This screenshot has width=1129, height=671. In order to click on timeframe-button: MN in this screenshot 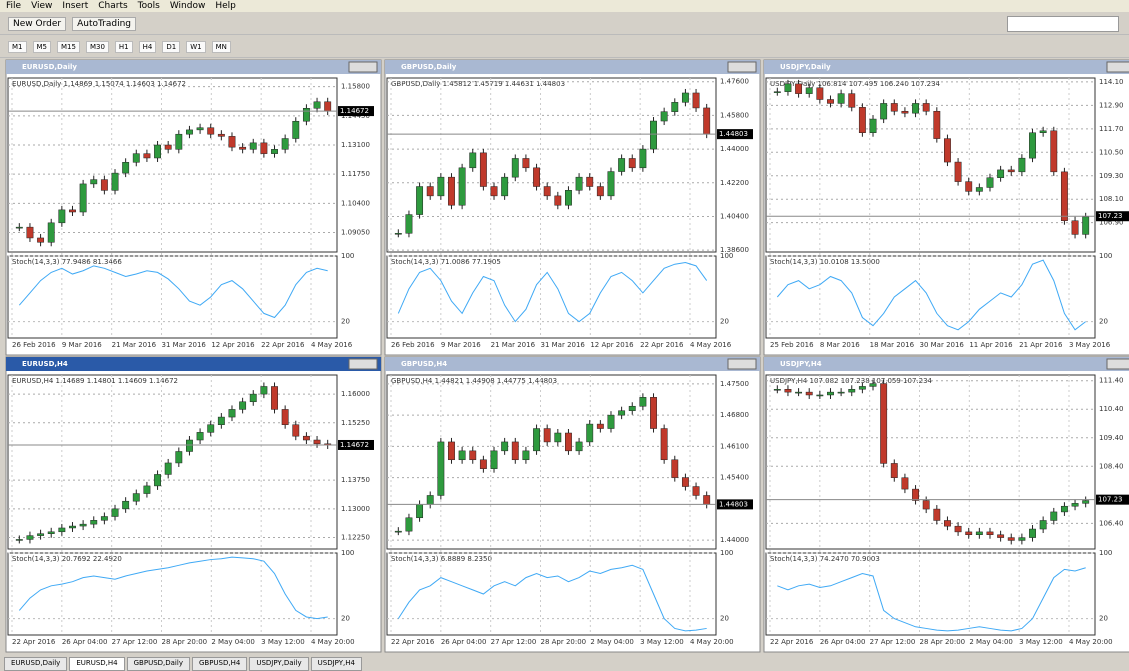, I will do `click(221, 46)`.